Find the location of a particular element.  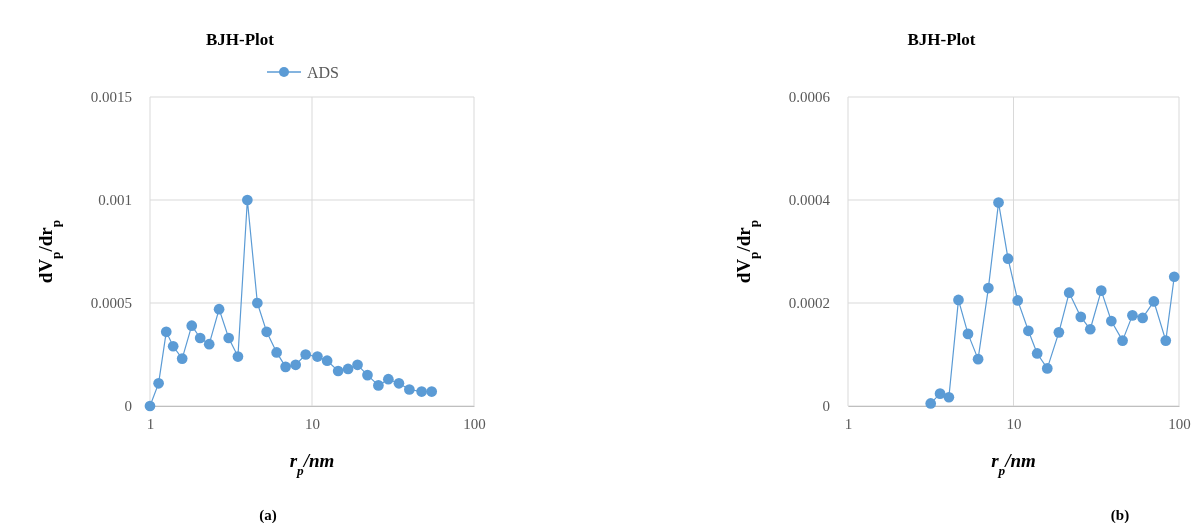

y-tick-label: 0.0002 is located at coordinates (809, 303).